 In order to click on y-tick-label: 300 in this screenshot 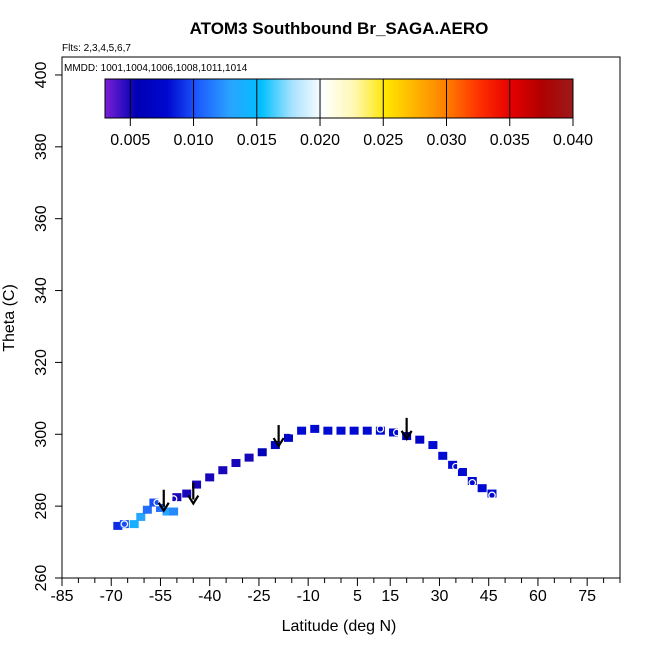, I will do `click(41, 434)`.